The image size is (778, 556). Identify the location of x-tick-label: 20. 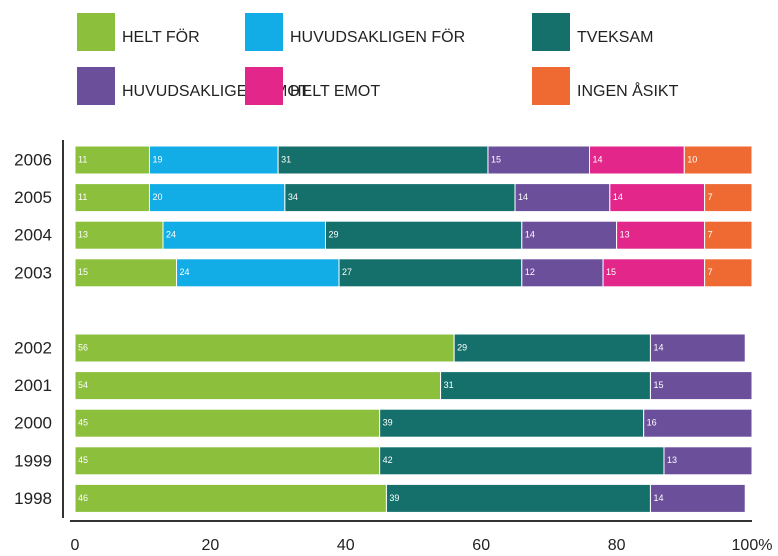
(211, 545).